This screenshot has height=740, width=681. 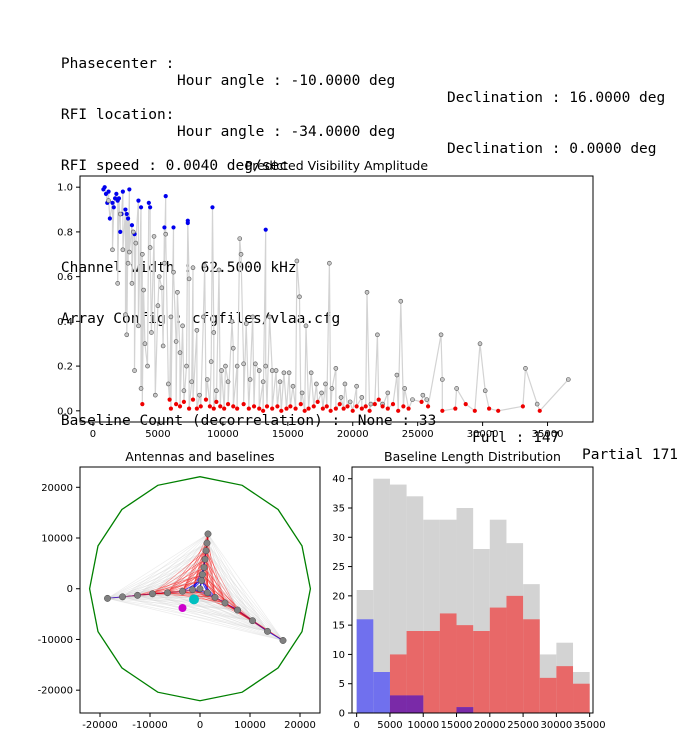 What do you see at coordinates (200, 725) in the screenshot?
I see `ant-xtick-label: 0` at bounding box center [200, 725].